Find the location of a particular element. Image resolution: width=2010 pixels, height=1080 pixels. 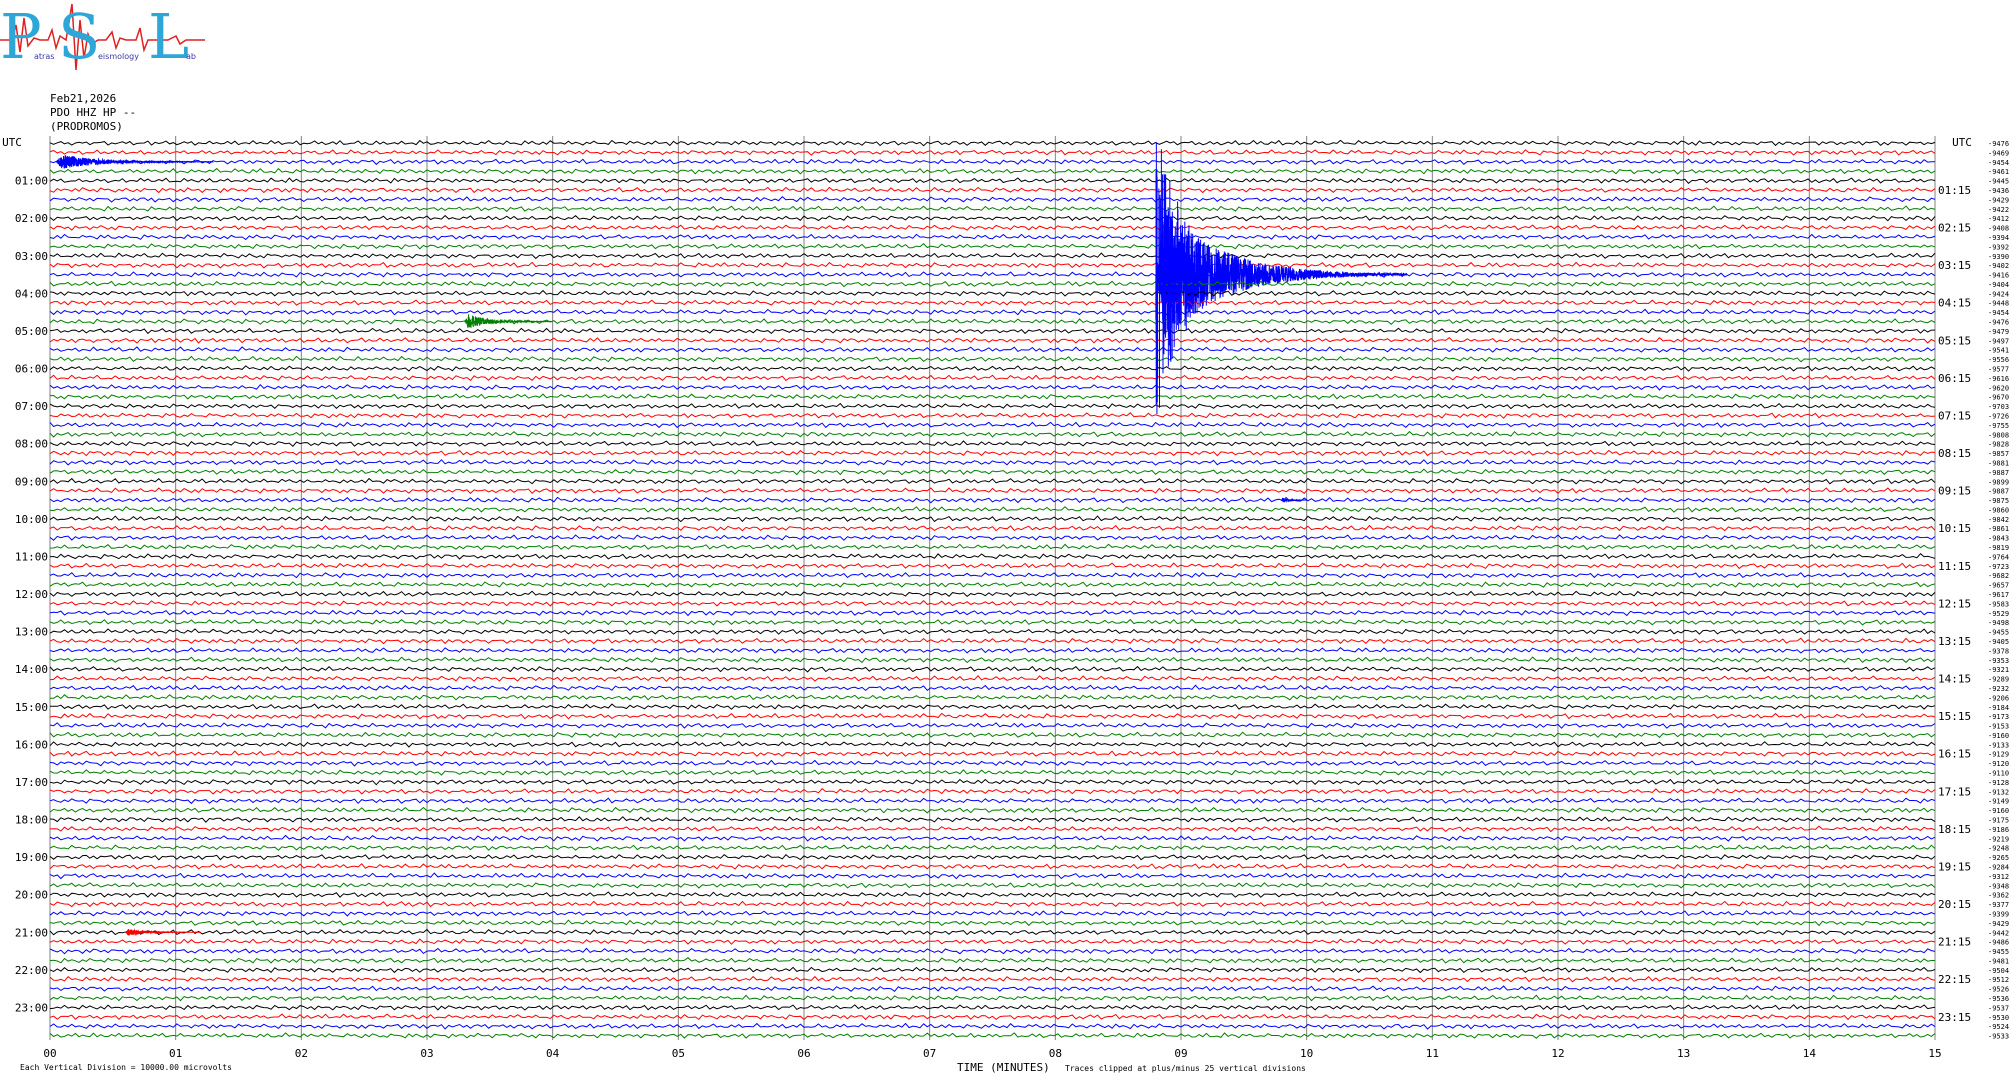

hour-label-left: 07:00 is located at coordinates (31, 406).